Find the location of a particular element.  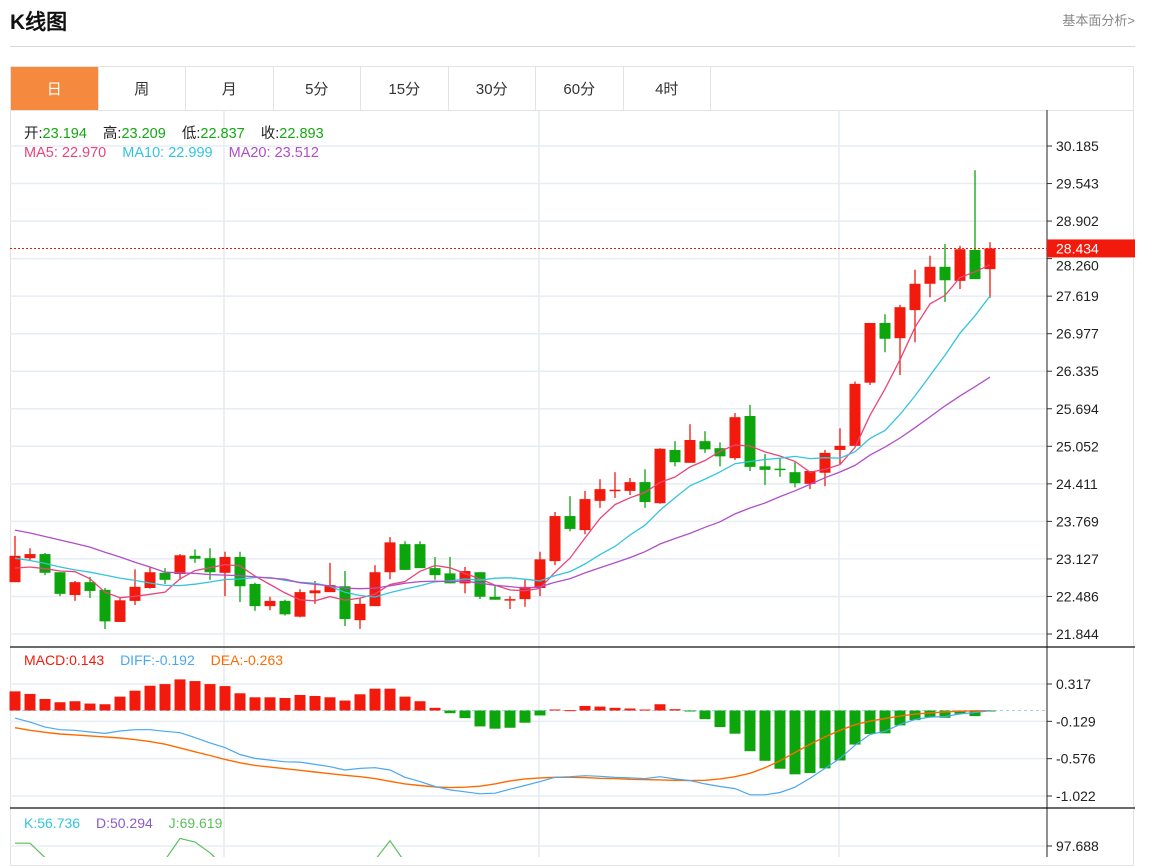

low-label: 低: is located at coordinates (191, 134).